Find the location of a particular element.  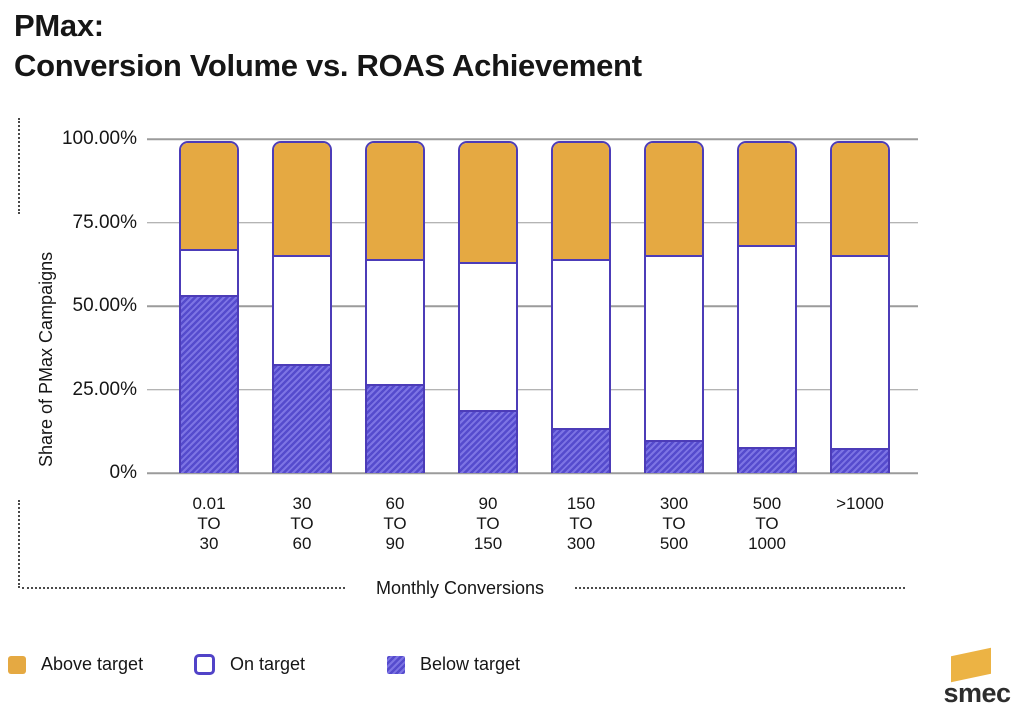

y-axis-tick-labels: 100.00% 75.00% 50.00% 25.00% 0% is located at coordinates (88, 305).